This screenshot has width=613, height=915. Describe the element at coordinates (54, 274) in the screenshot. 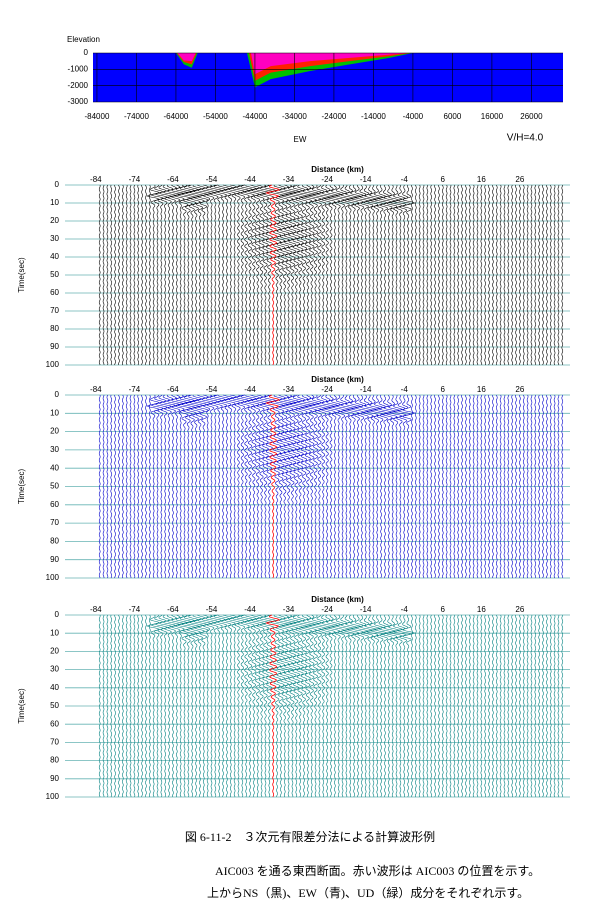

I see `y-tick-label: 50` at that location.